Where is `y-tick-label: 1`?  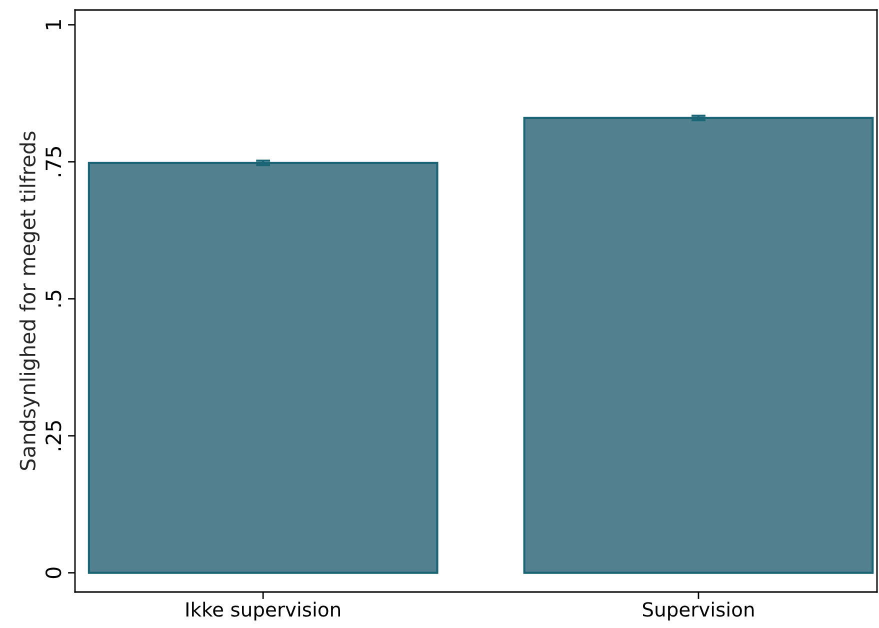 y-tick-label: 1 is located at coordinates (53, 25).